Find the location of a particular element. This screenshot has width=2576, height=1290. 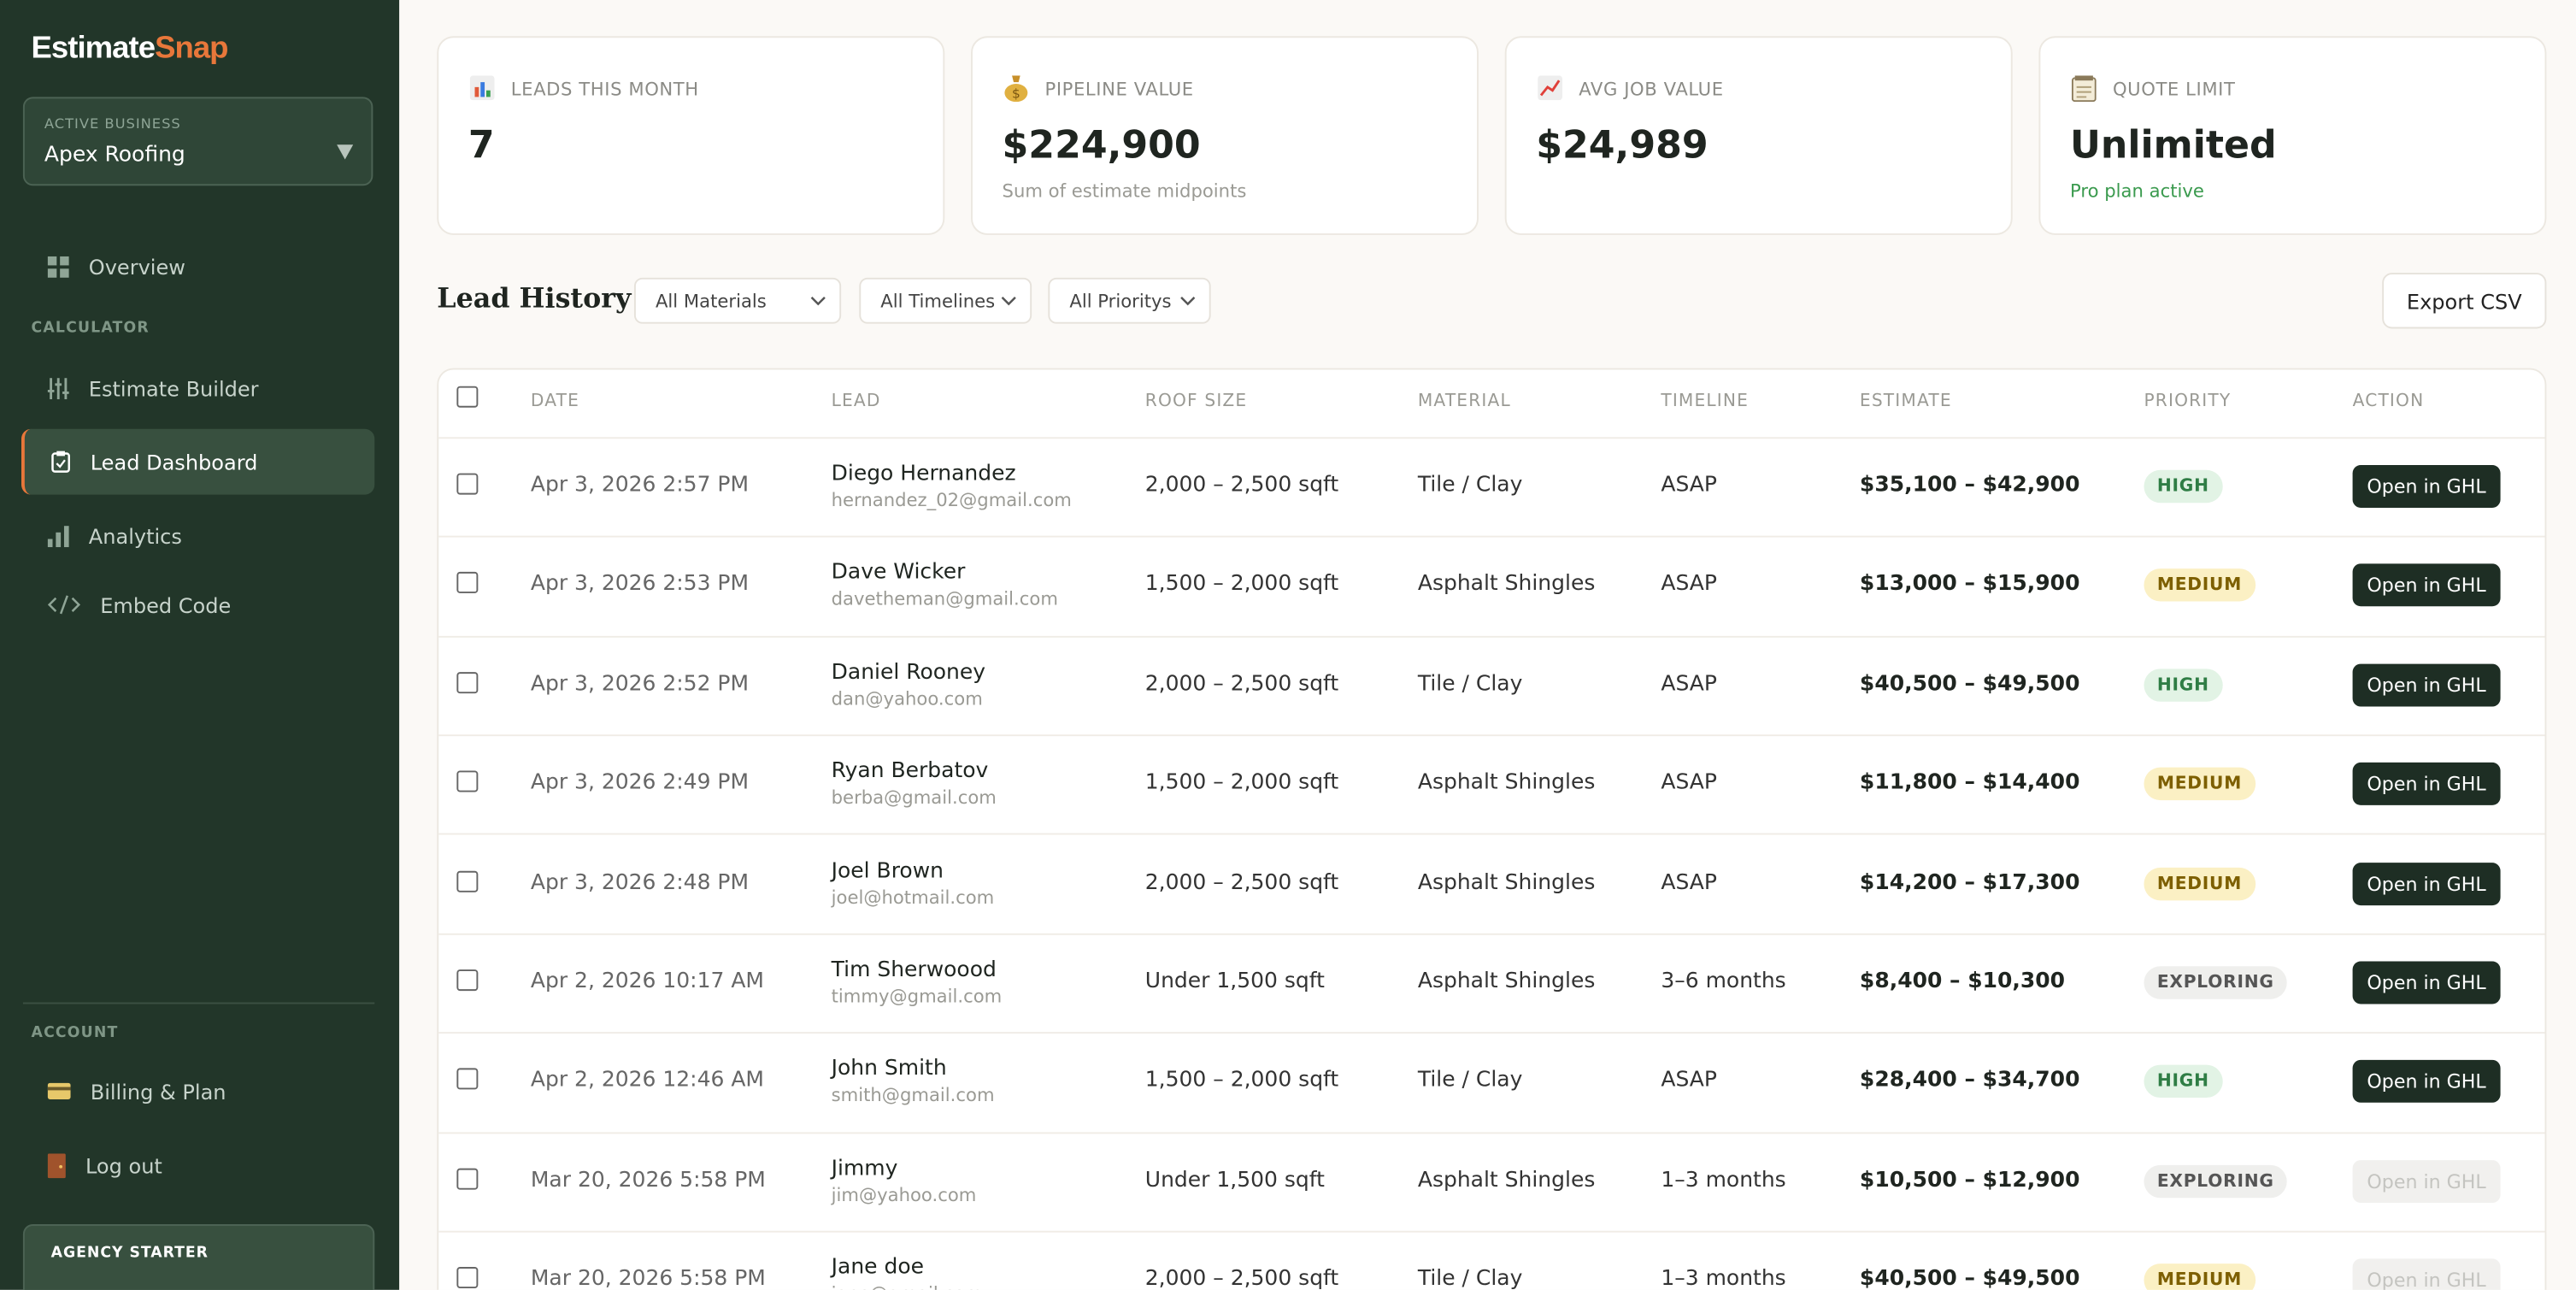

nav-estimate-builder: Estimate Builder is located at coordinates (197, 388).